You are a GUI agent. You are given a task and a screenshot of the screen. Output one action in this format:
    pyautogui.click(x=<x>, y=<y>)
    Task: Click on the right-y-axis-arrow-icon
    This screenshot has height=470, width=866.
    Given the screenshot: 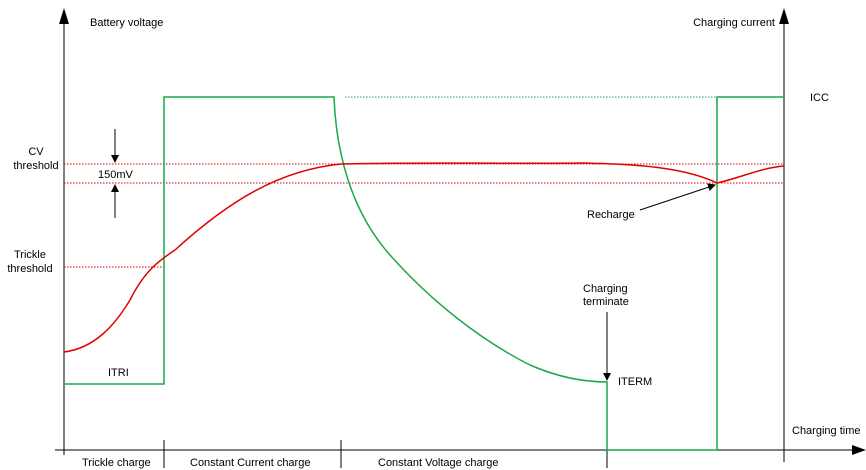 What is the action you would take?
    pyautogui.click(x=784, y=16)
    